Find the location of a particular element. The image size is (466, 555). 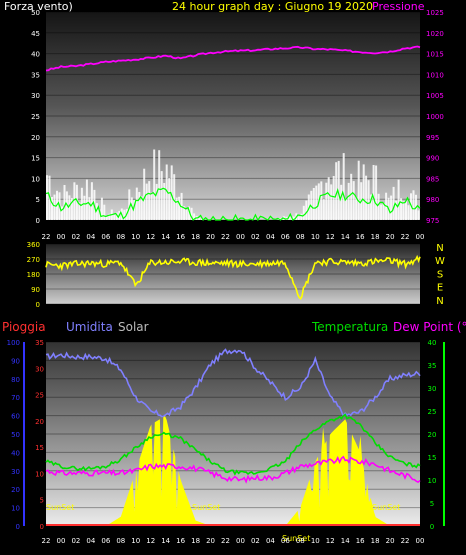

pressure-axis-tick-8: 1015 is located at coordinates (435, 55).